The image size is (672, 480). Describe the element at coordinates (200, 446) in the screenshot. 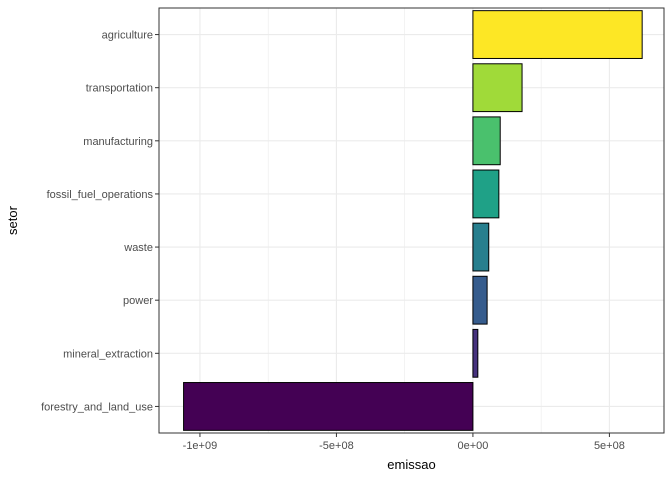

I see `x-tick-label: -1e+09` at that location.